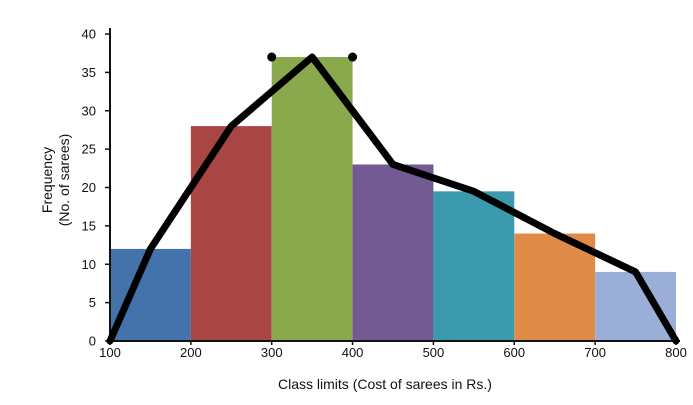 This screenshot has width=693, height=405. What do you see at coordinates (64, 180) in the screenshot?
I see `y-axis-subtitle: (No. of sarees)` at bounding box center [64, 180].